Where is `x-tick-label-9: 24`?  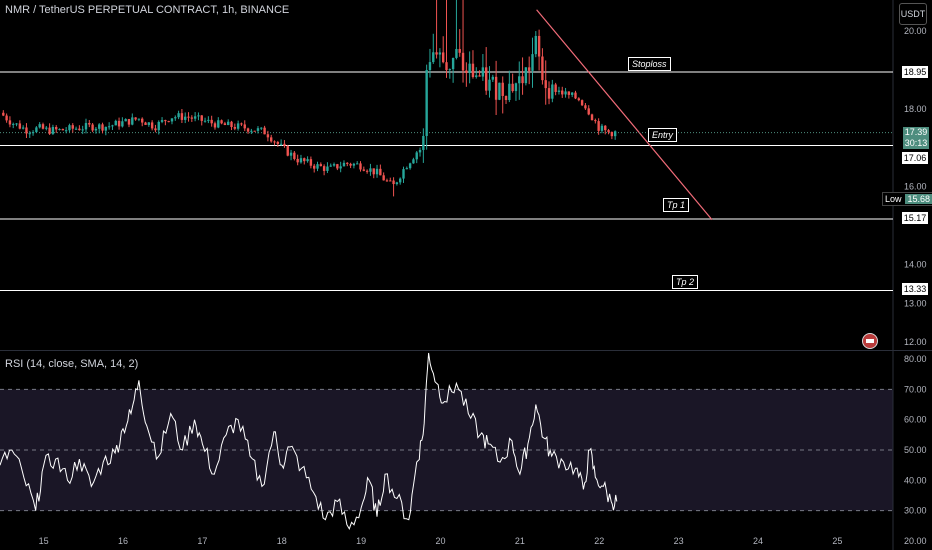
x-tick-label-9: 24 is located at coordinates (758, 541).